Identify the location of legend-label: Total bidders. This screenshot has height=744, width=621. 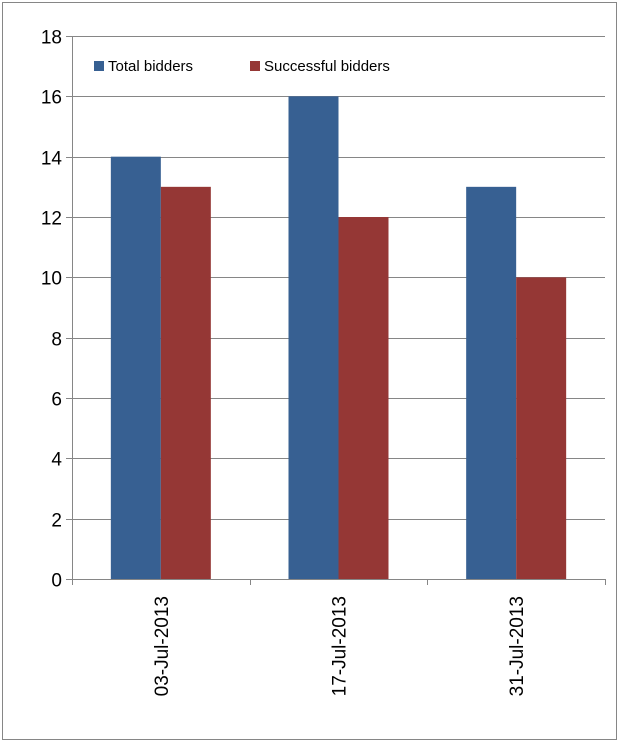
(150, 66).